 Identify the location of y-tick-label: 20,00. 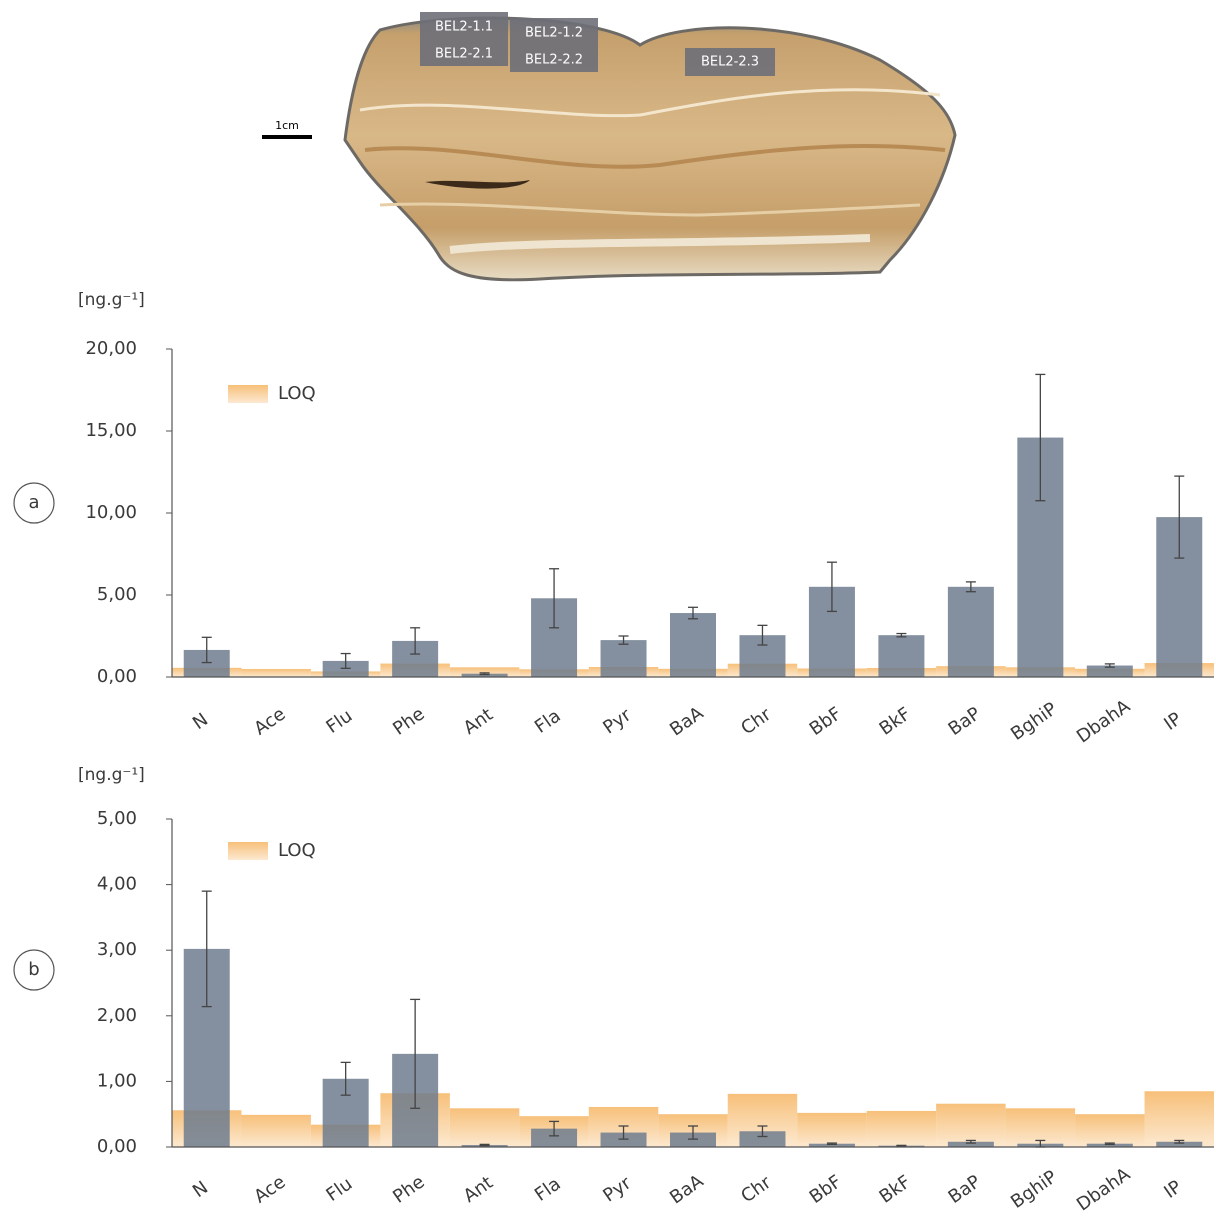
(111, 348).